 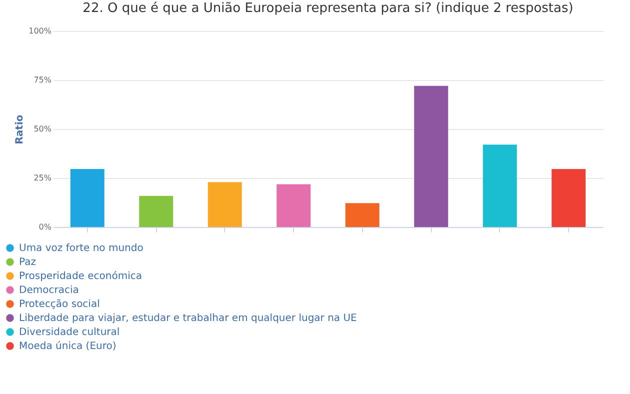 What do you see at coordinates (67, 346) in the screenshot?
I see `legend-label: Moeda única (Euro)` at bounding box center [67, 346].